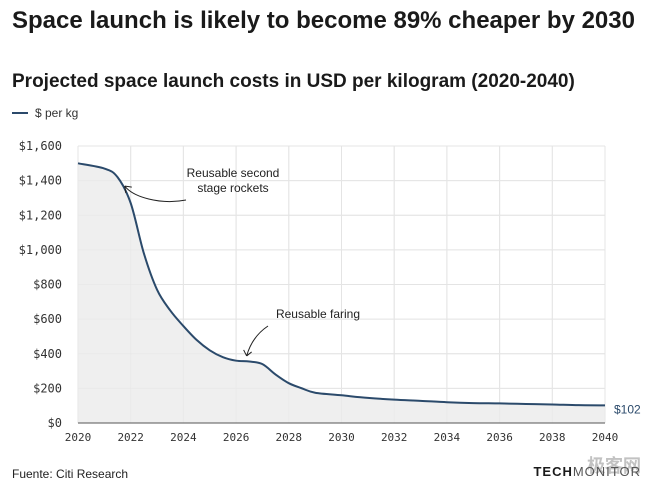  What do you see at coordinates (40, 215) in the screenshot?
I see `y-tick-label: $1,200` at bounding box center [40, 215].